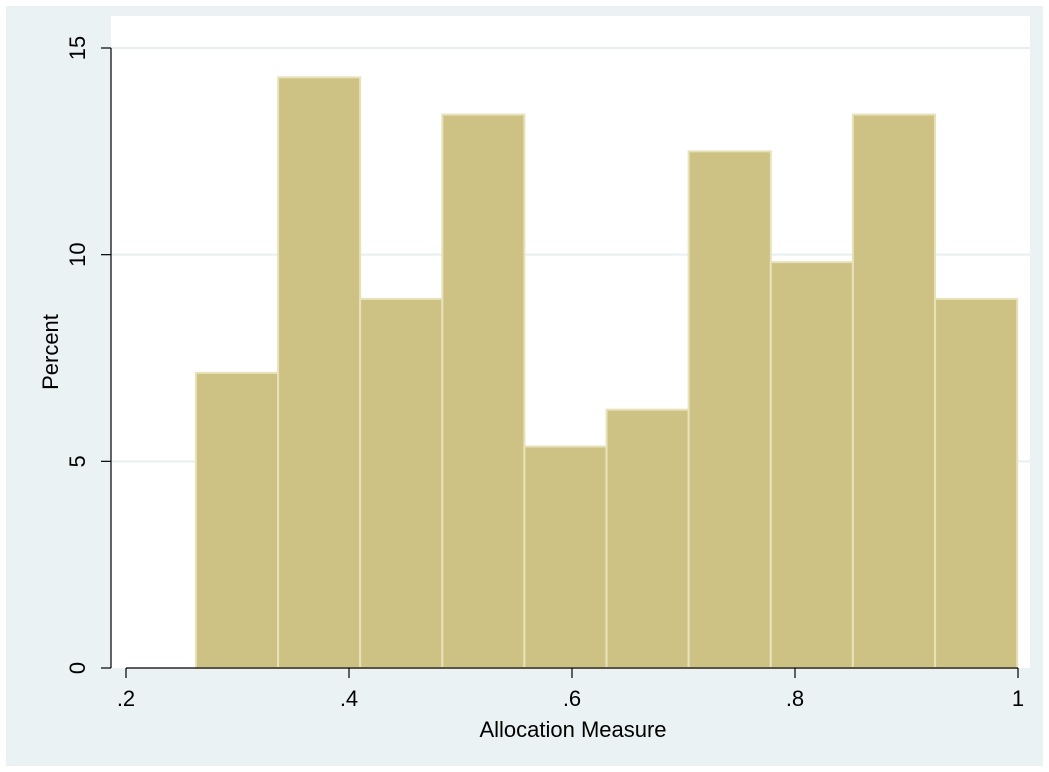 The width and height of the screenshot is (1049, 772). What do you see at coordinates (77, 668) in the screenshot?
I see `y-tick-label-0: 0` at bounding box center [77, 668].